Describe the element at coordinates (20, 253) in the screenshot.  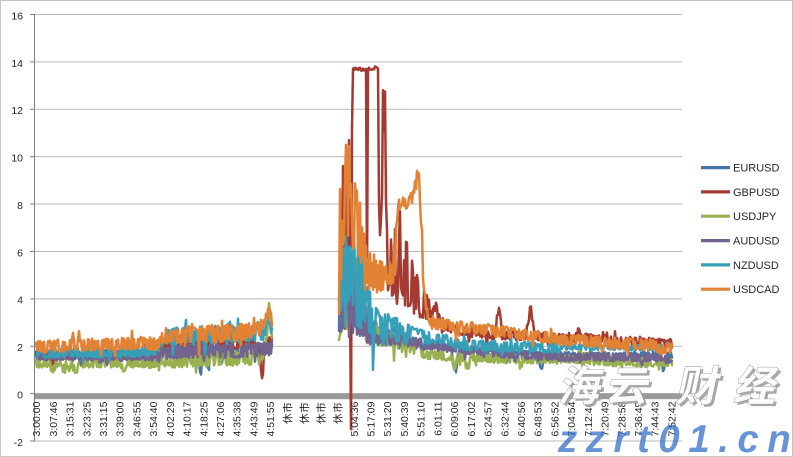
I see `svg-text: 6` at that location.